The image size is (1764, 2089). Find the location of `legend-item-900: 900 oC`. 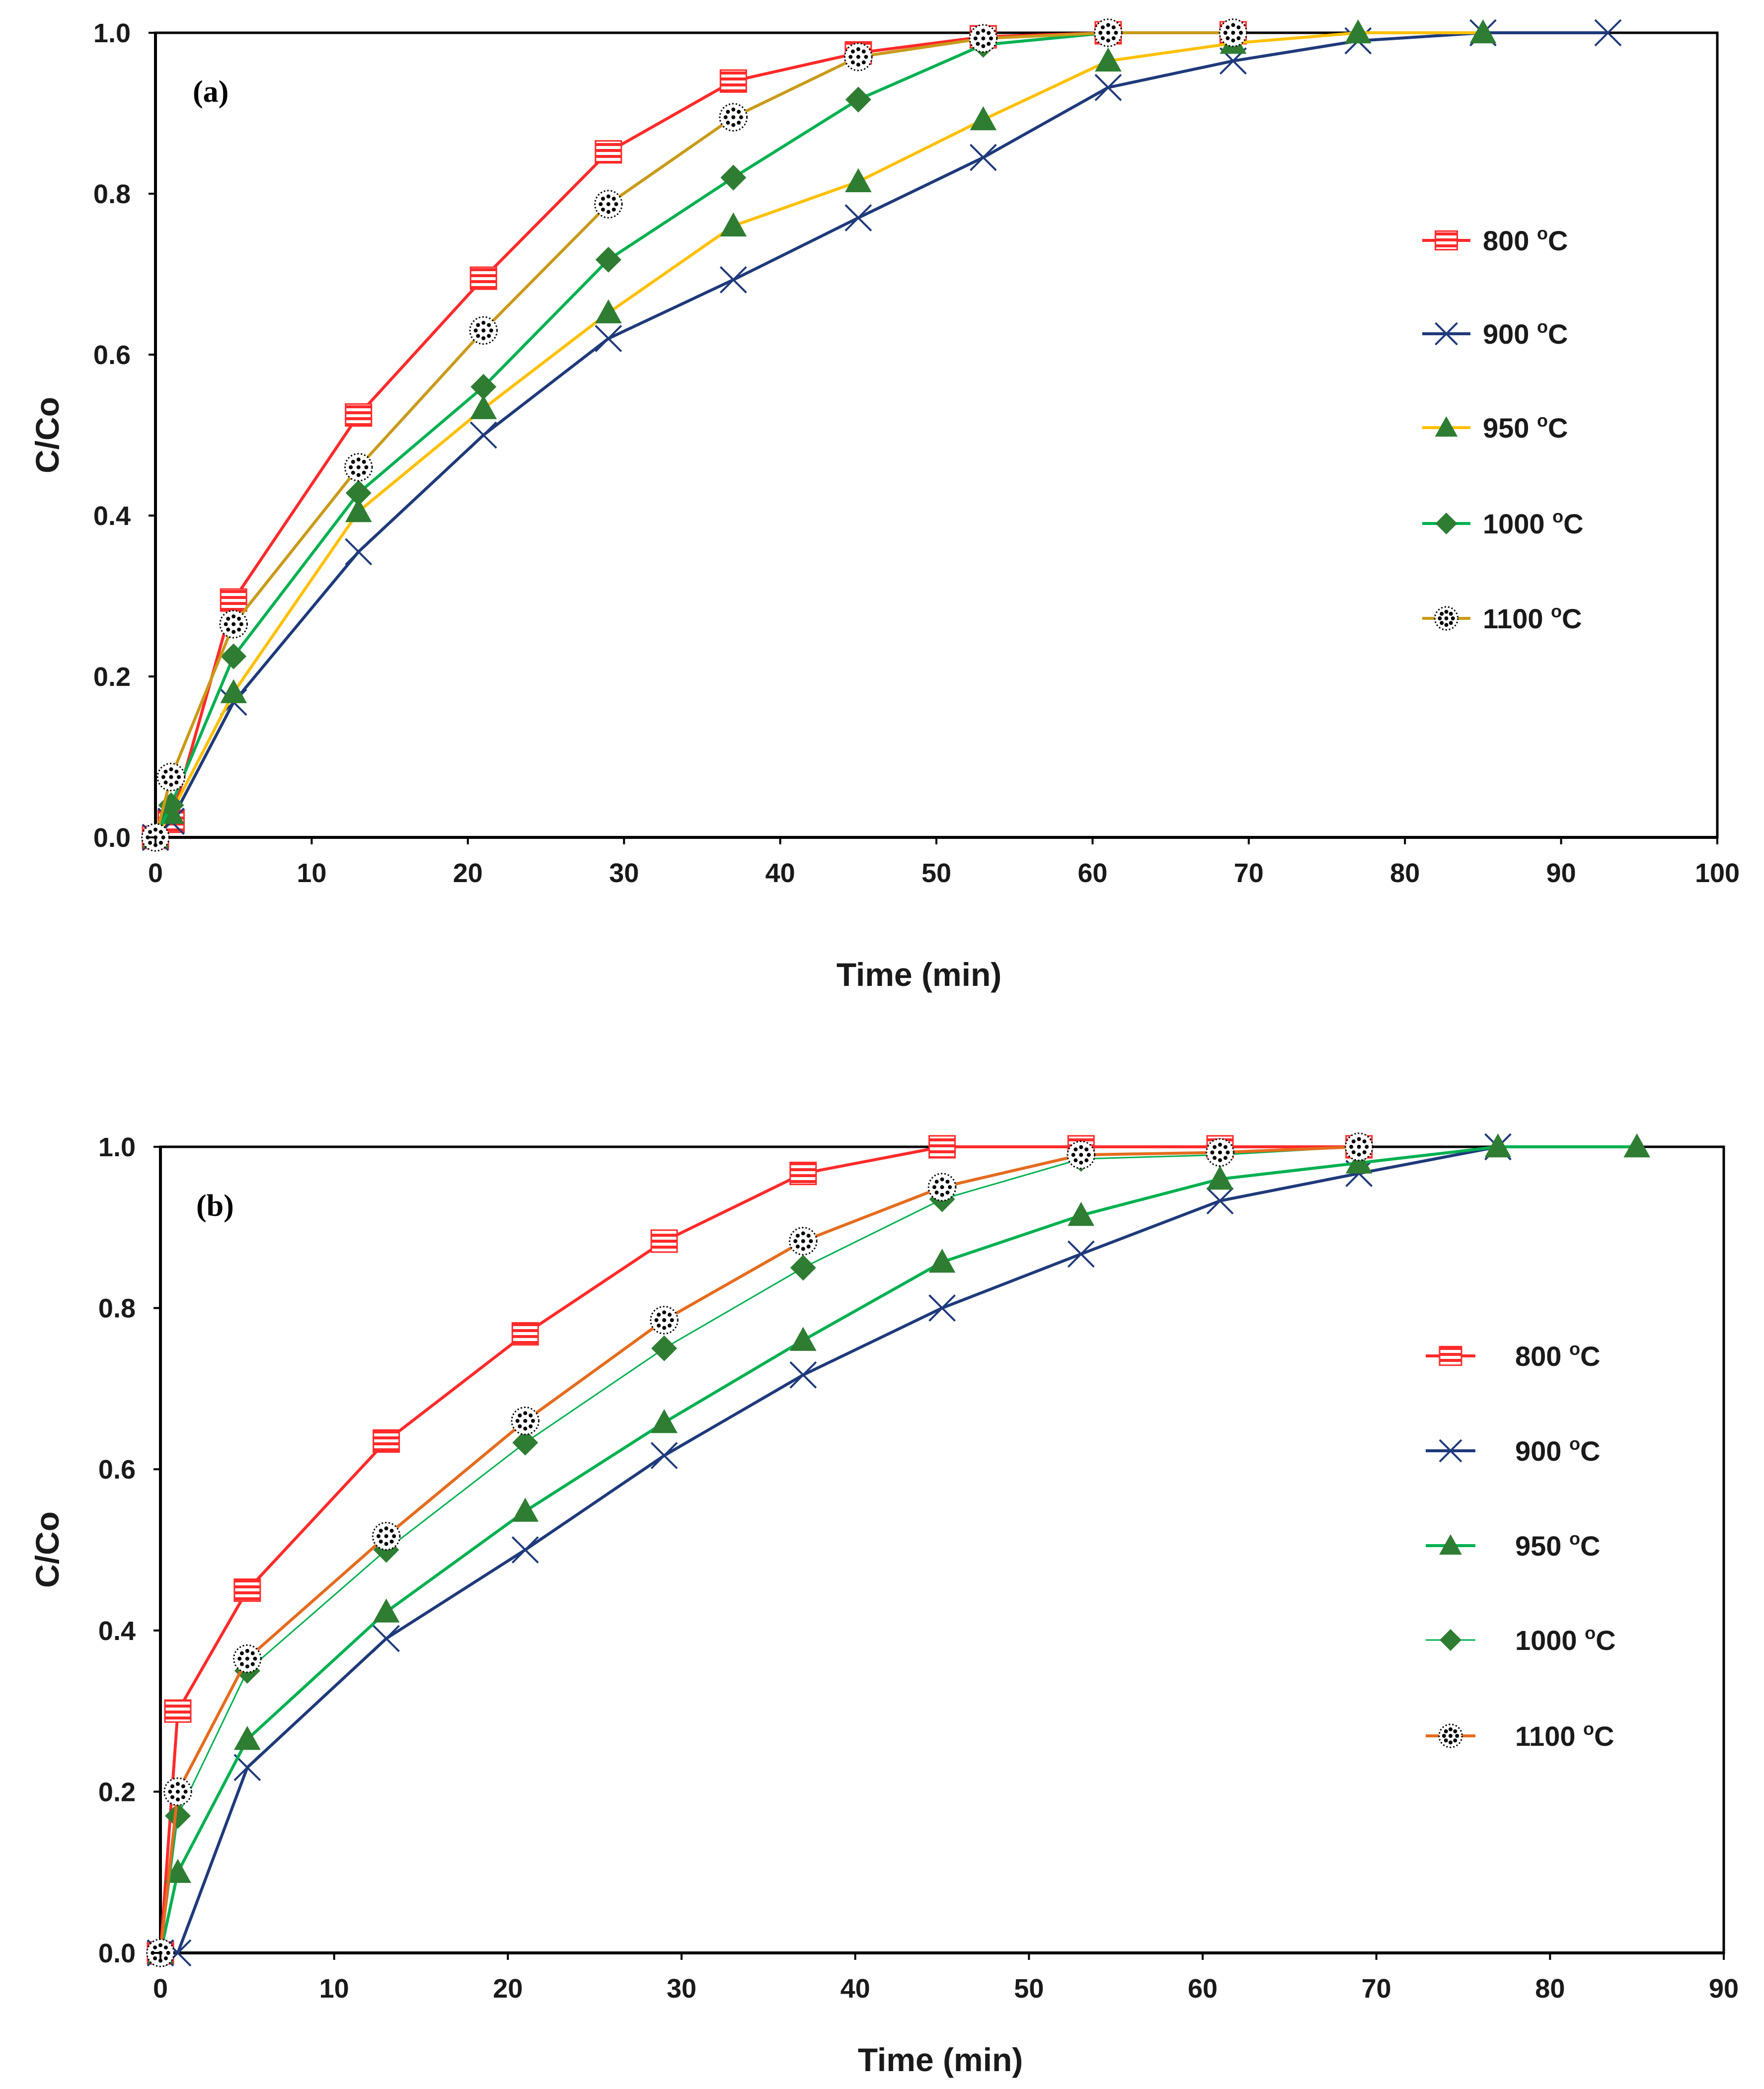

legend-item-900: 900 oC is located at coordinates (1495, 333).